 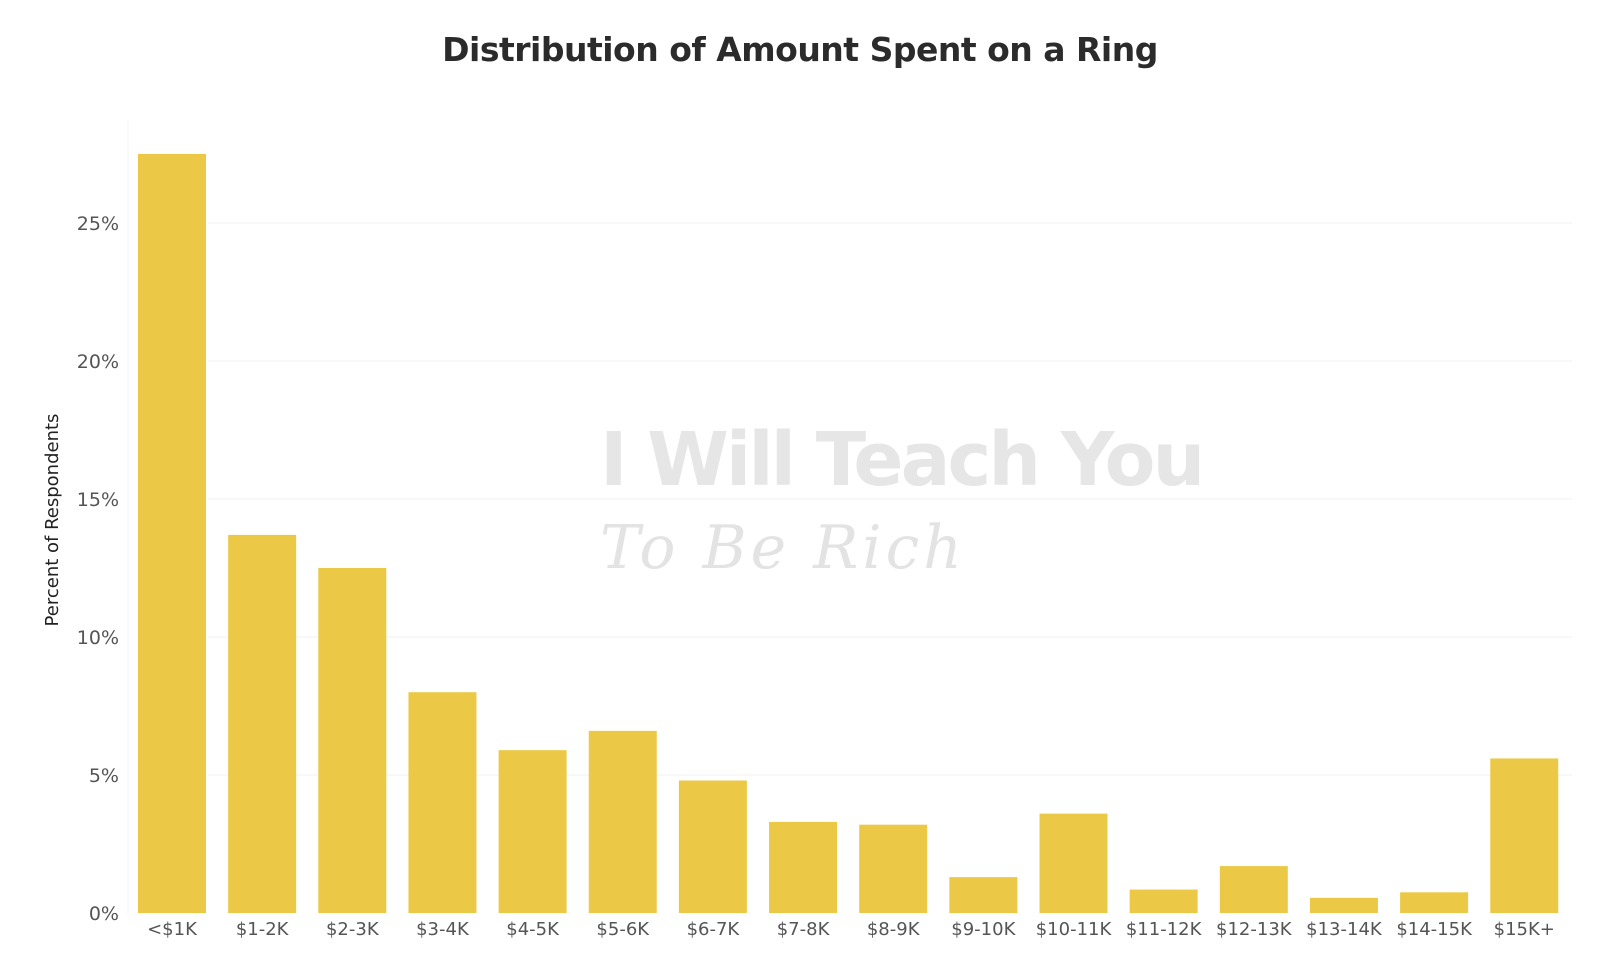 What do you see at coordinates (1524, 929) in the screenshot?
I see `x-tick-label: $15K+` at bounding box center [1524, 929].